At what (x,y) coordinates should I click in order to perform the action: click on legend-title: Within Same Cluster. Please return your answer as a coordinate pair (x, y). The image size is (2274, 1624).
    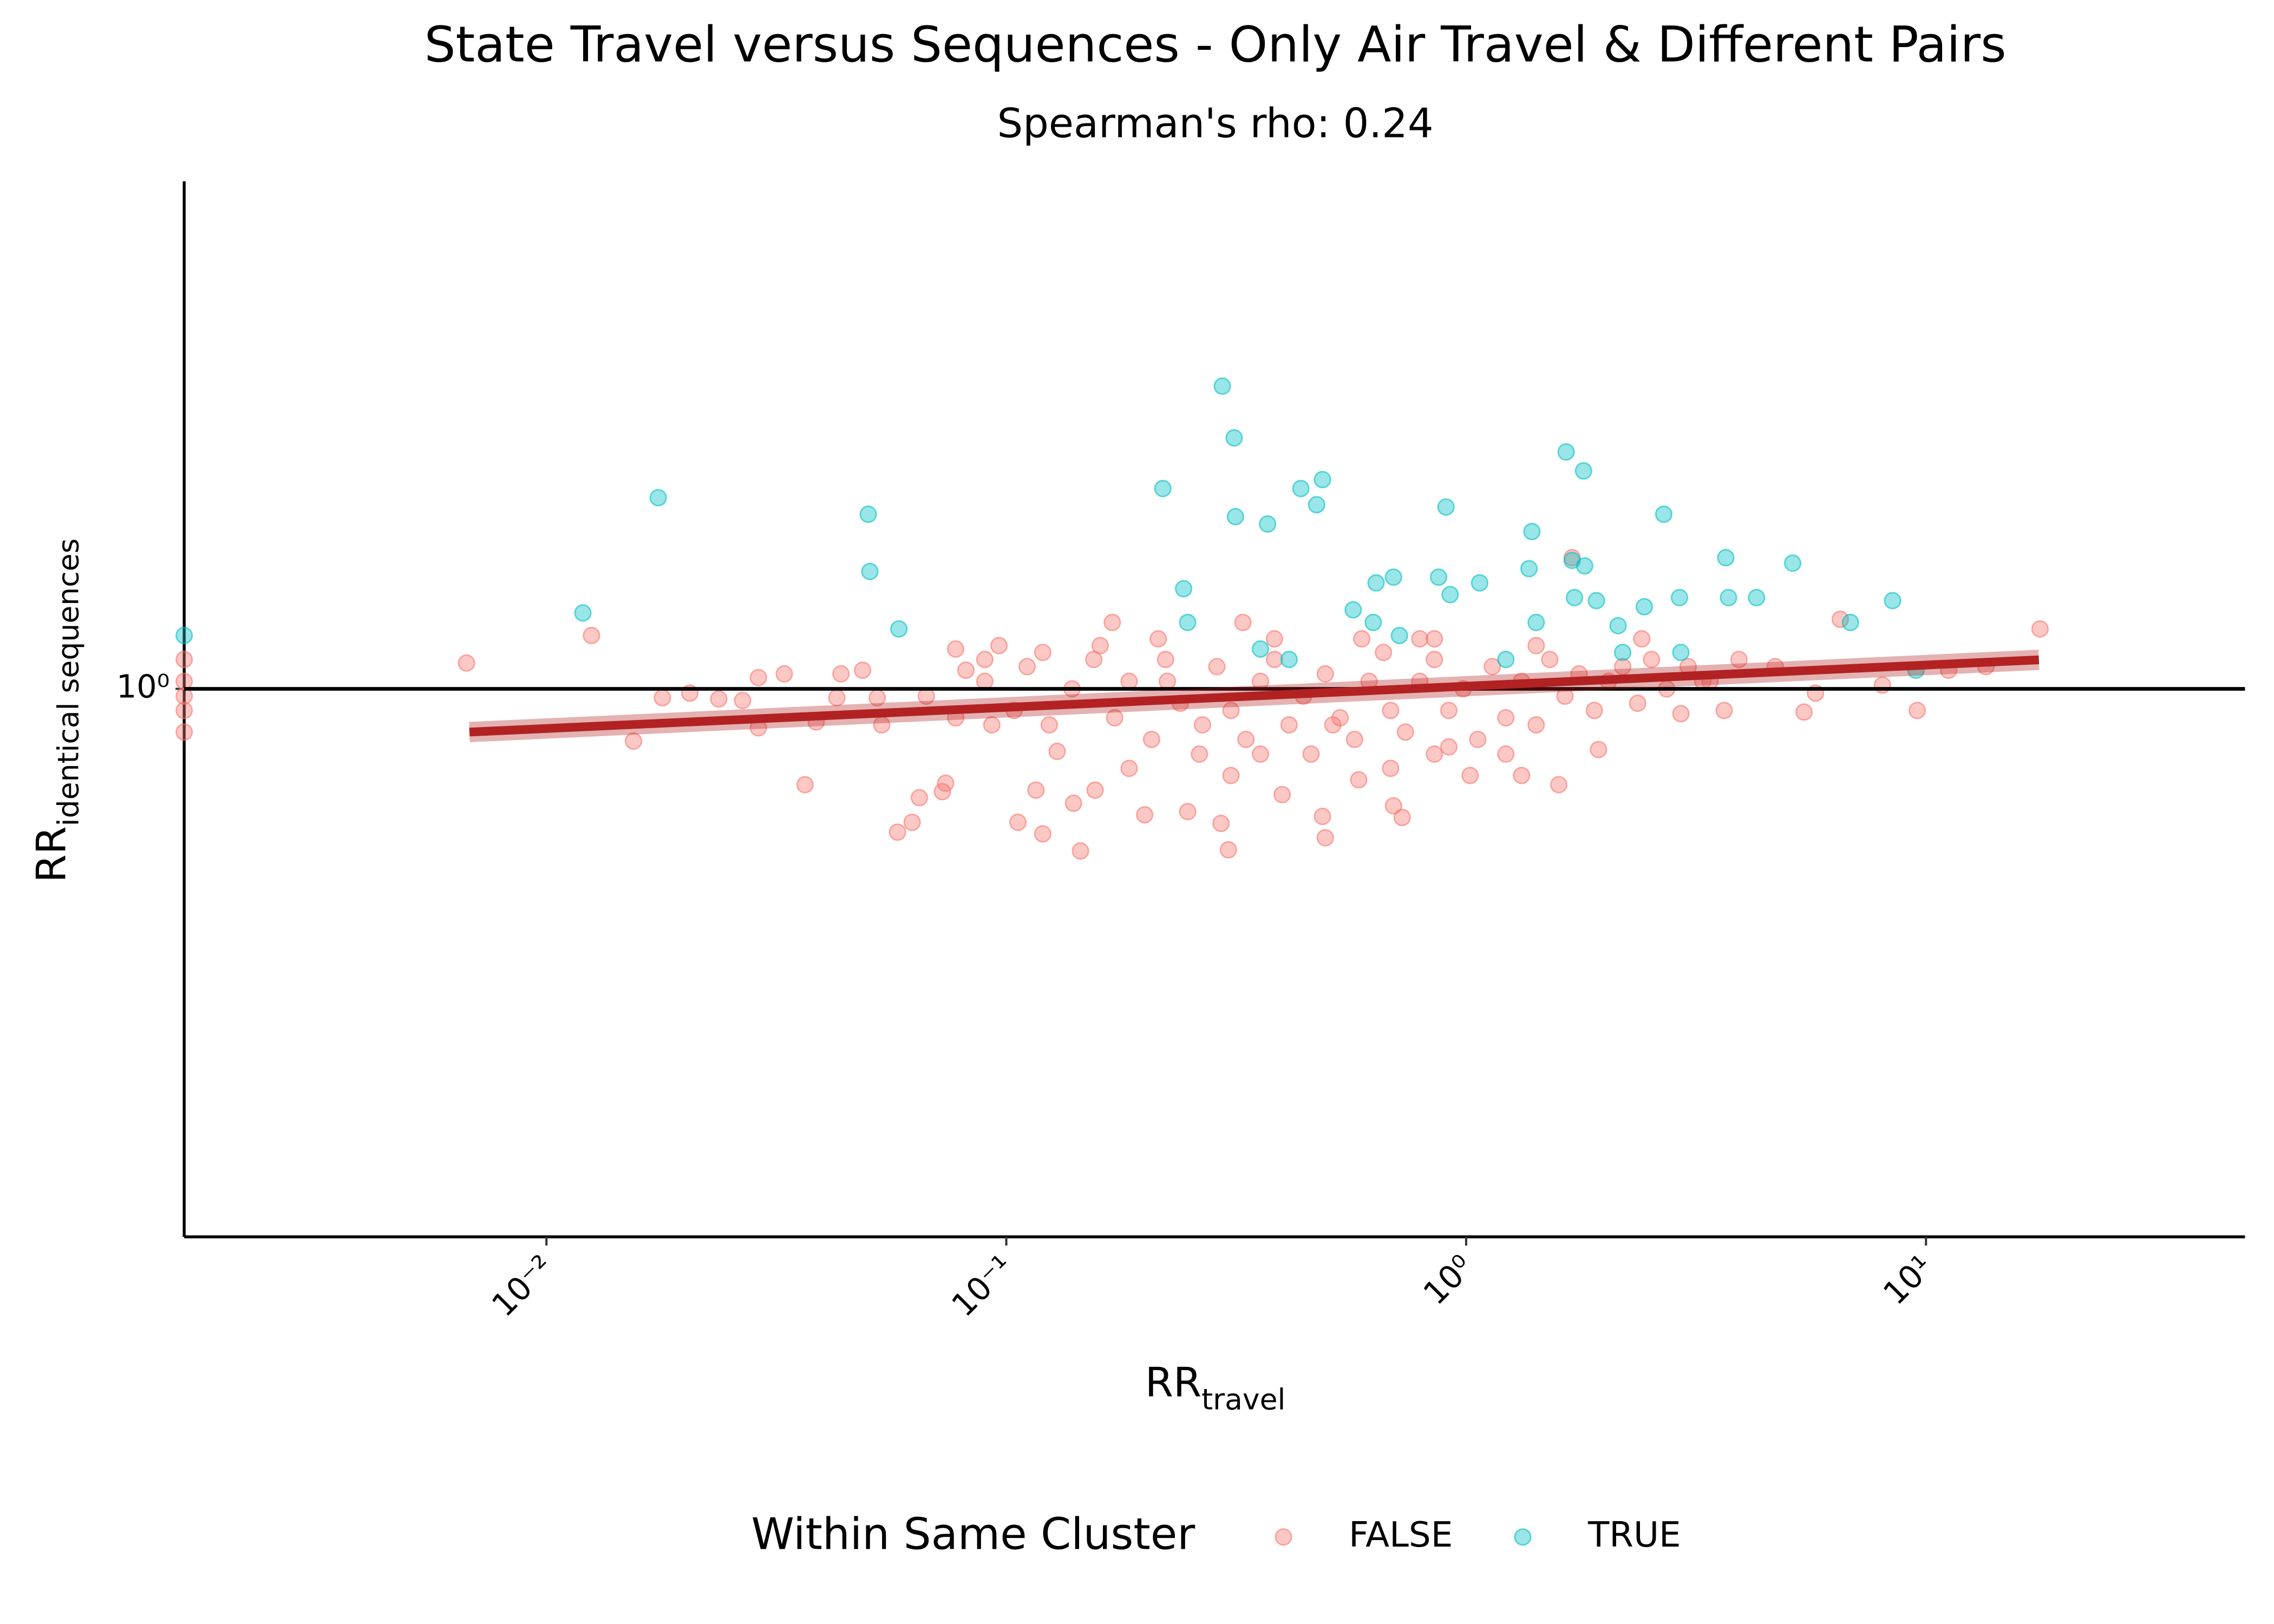
    Looking at the image, I should click on (974, 1533).